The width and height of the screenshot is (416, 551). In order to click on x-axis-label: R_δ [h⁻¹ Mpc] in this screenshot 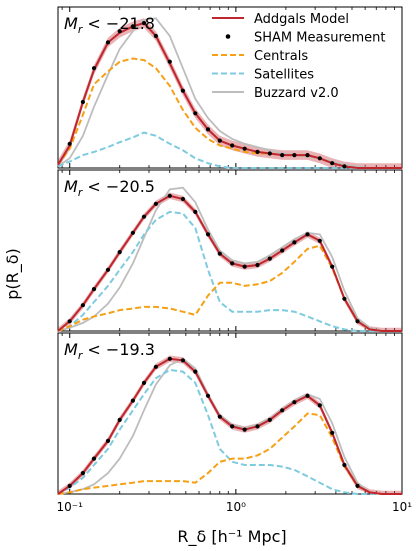, I will do `click(231, 537)`.